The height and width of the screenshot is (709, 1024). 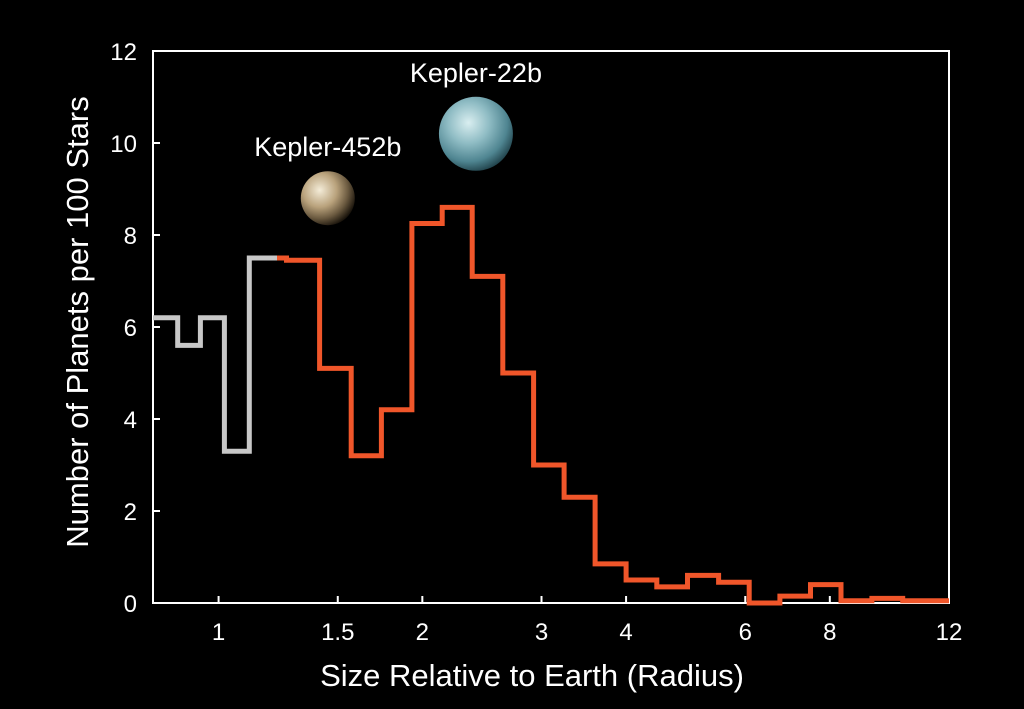 I want to click on x-tick-label: 1, so click(x=218, y=632).